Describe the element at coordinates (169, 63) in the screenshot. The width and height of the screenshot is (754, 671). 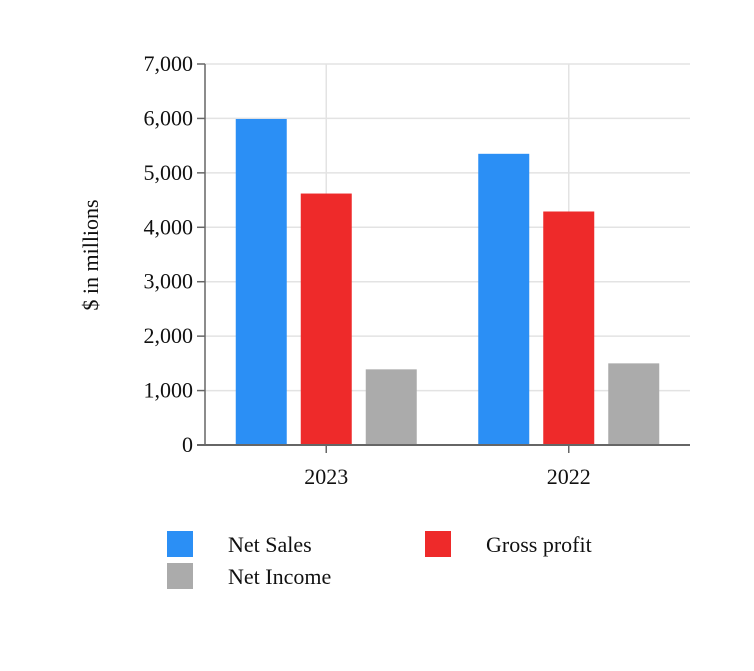
I see `y-tick-label: 7,000` at that location.